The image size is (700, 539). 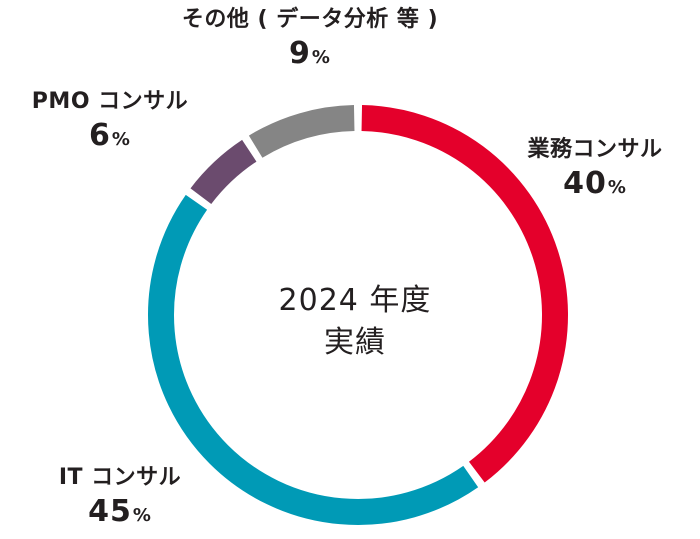 What do you see at coordinates (310, 53) in the screenshot?
I see `slice-label-other-value: 9%` at bounding box center [310, 53].